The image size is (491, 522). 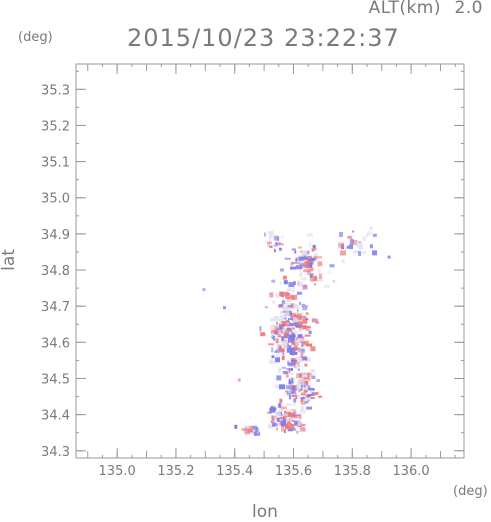 I want to click on x-tick-label: 135.6, so click(x=293, y=471).